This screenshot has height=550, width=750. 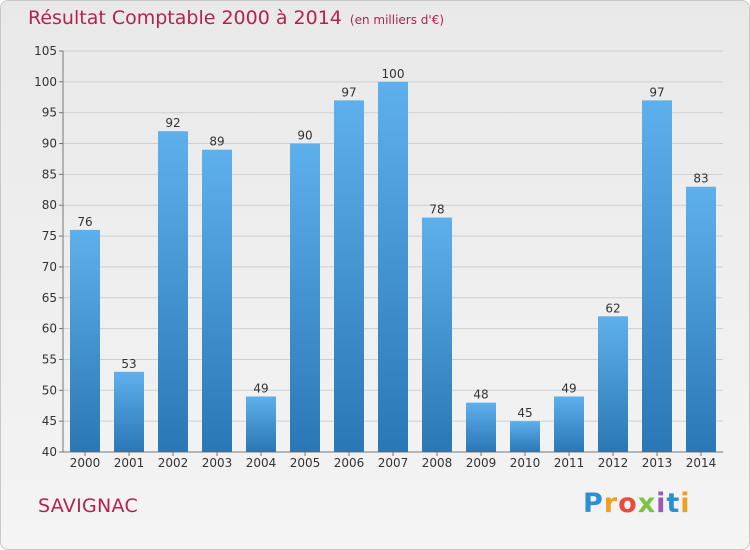 What do you see at coordinates (612, 308) in the screenshot?
I see `data-label: 62` at bounding box center [612, 308].